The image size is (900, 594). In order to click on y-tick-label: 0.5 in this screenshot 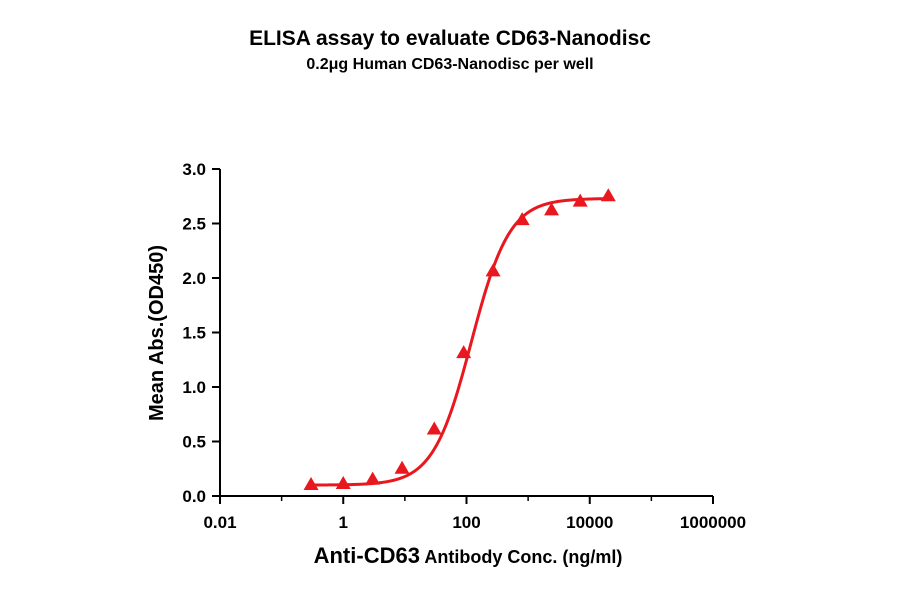, I will do `click(194, 442)`.